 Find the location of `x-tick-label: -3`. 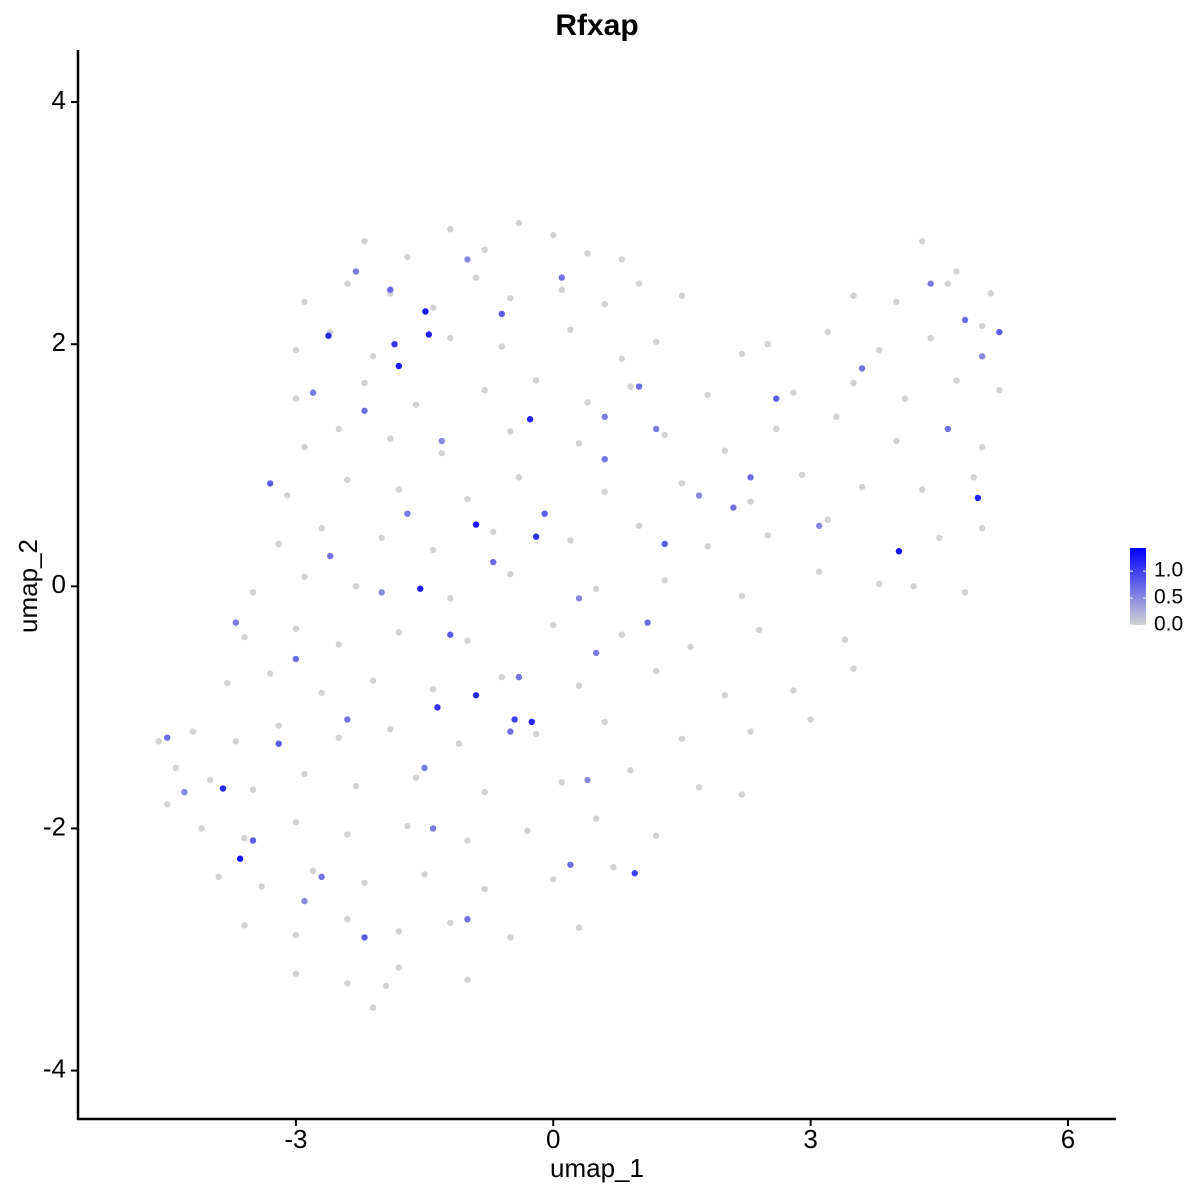

x-tick-label: -3 is located at coordinates (295, 1139).